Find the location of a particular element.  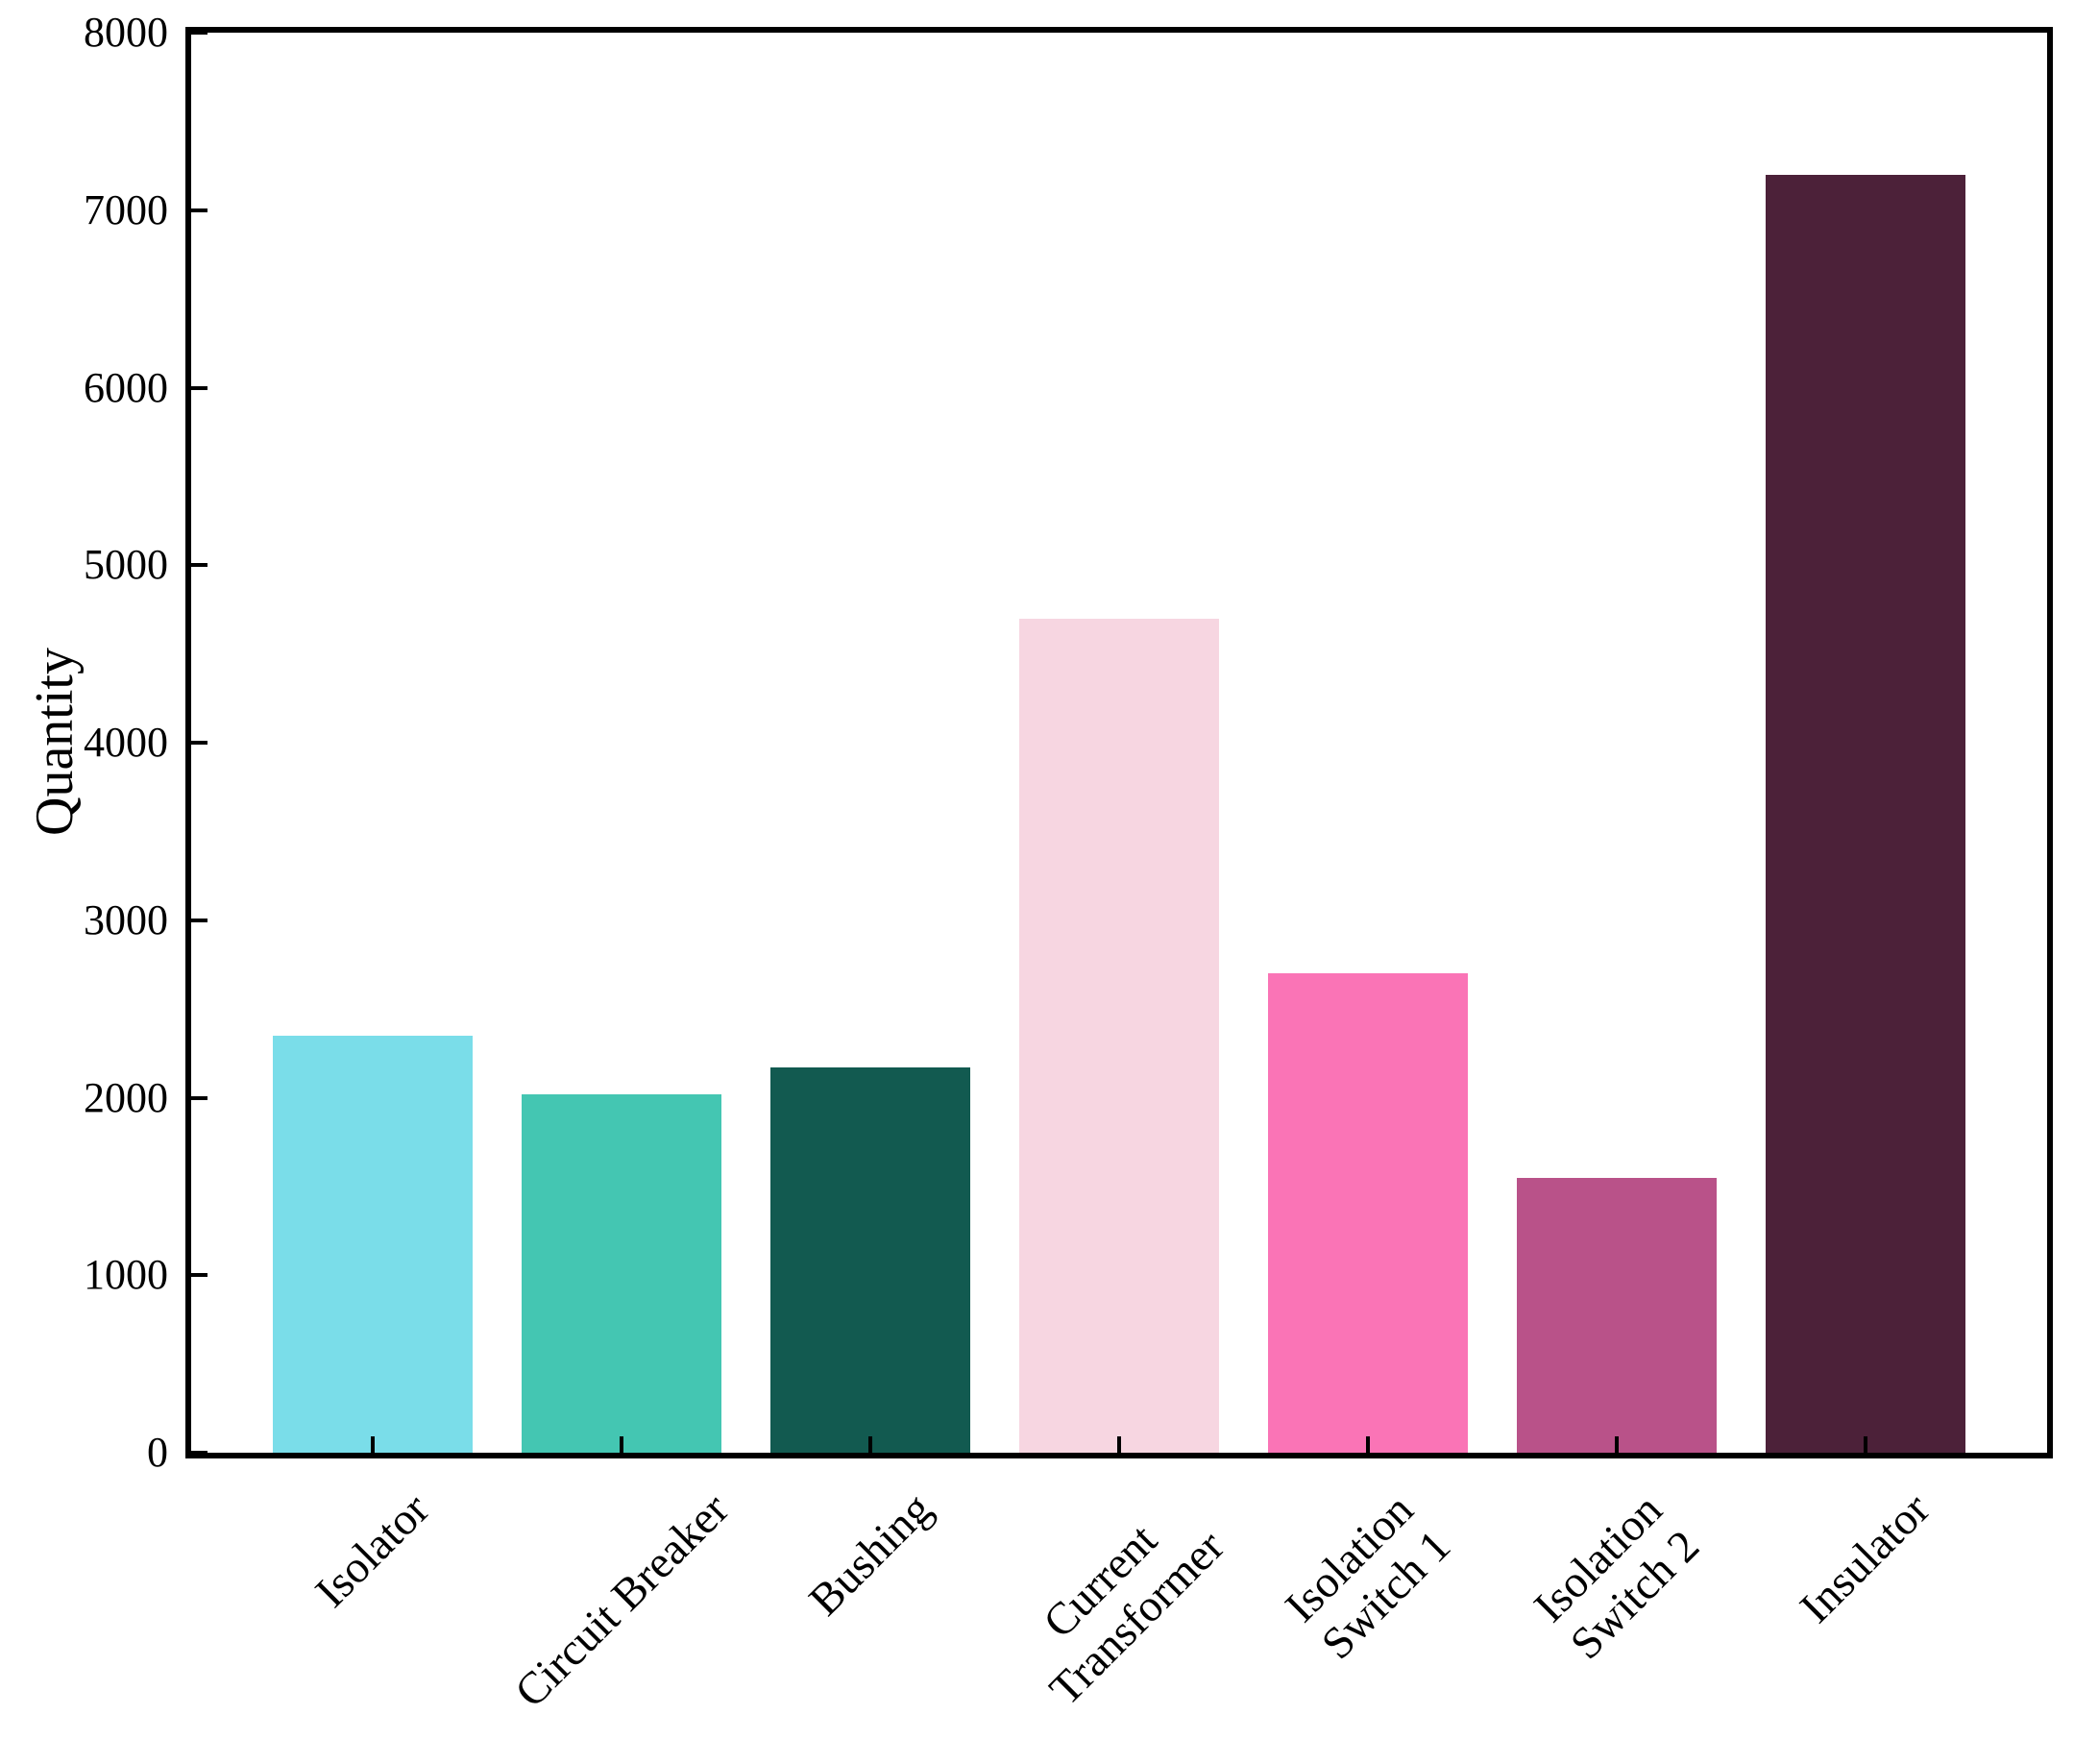

x-tick-label: Isolation Switch 1 is located at coordinates (1368, 1577).